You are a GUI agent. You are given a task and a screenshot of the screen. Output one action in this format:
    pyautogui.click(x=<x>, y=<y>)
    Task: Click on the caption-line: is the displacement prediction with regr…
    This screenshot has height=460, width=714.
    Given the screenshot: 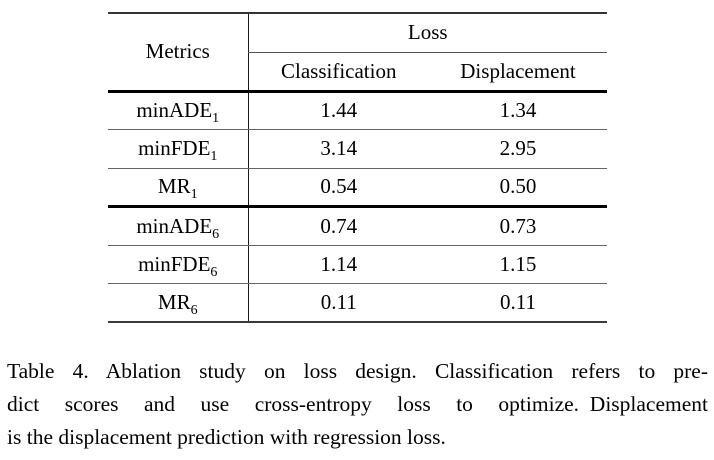 What is the action you would take?
    pyautogui.click(x=226, y=437)
    